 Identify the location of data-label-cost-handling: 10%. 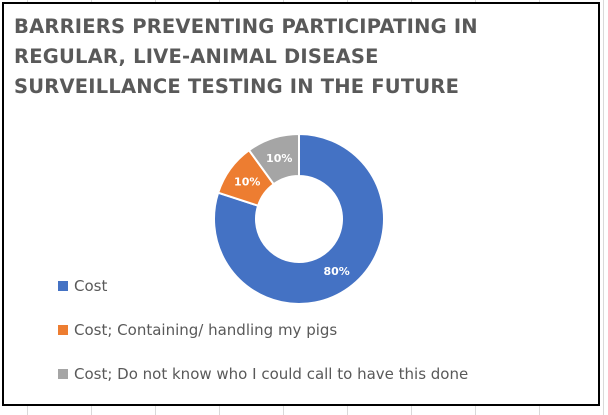
(247, 181).